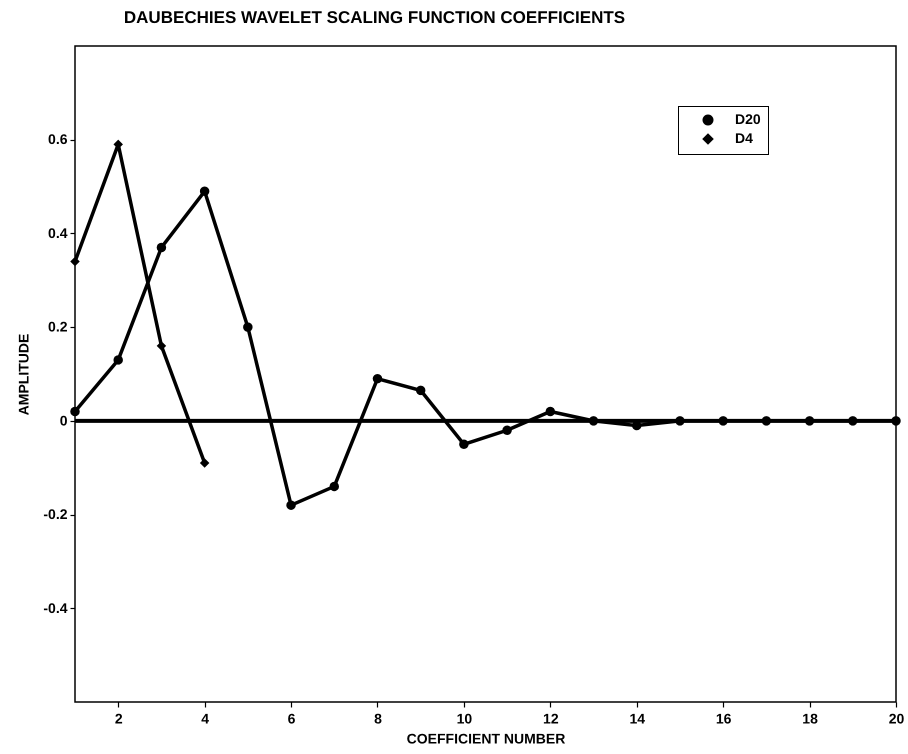 The width and height of the screenshot is (908, 754). I want to click on y-tick-label: 0, so click(64, 420).